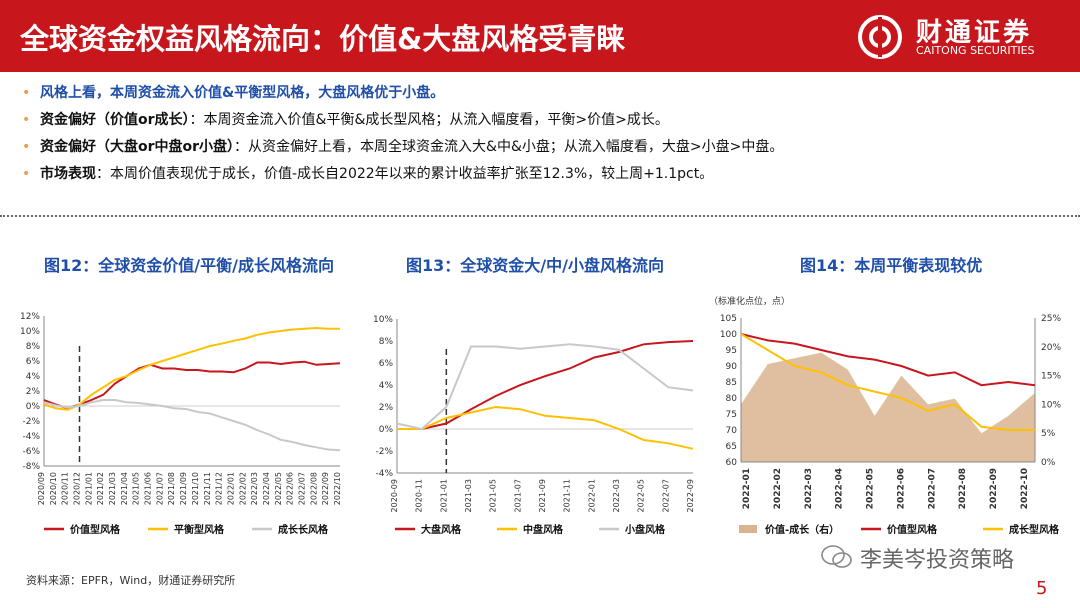 The image size is (1080, 608). I want to click on x-tick-label: 2022/04, so click(266, 488).